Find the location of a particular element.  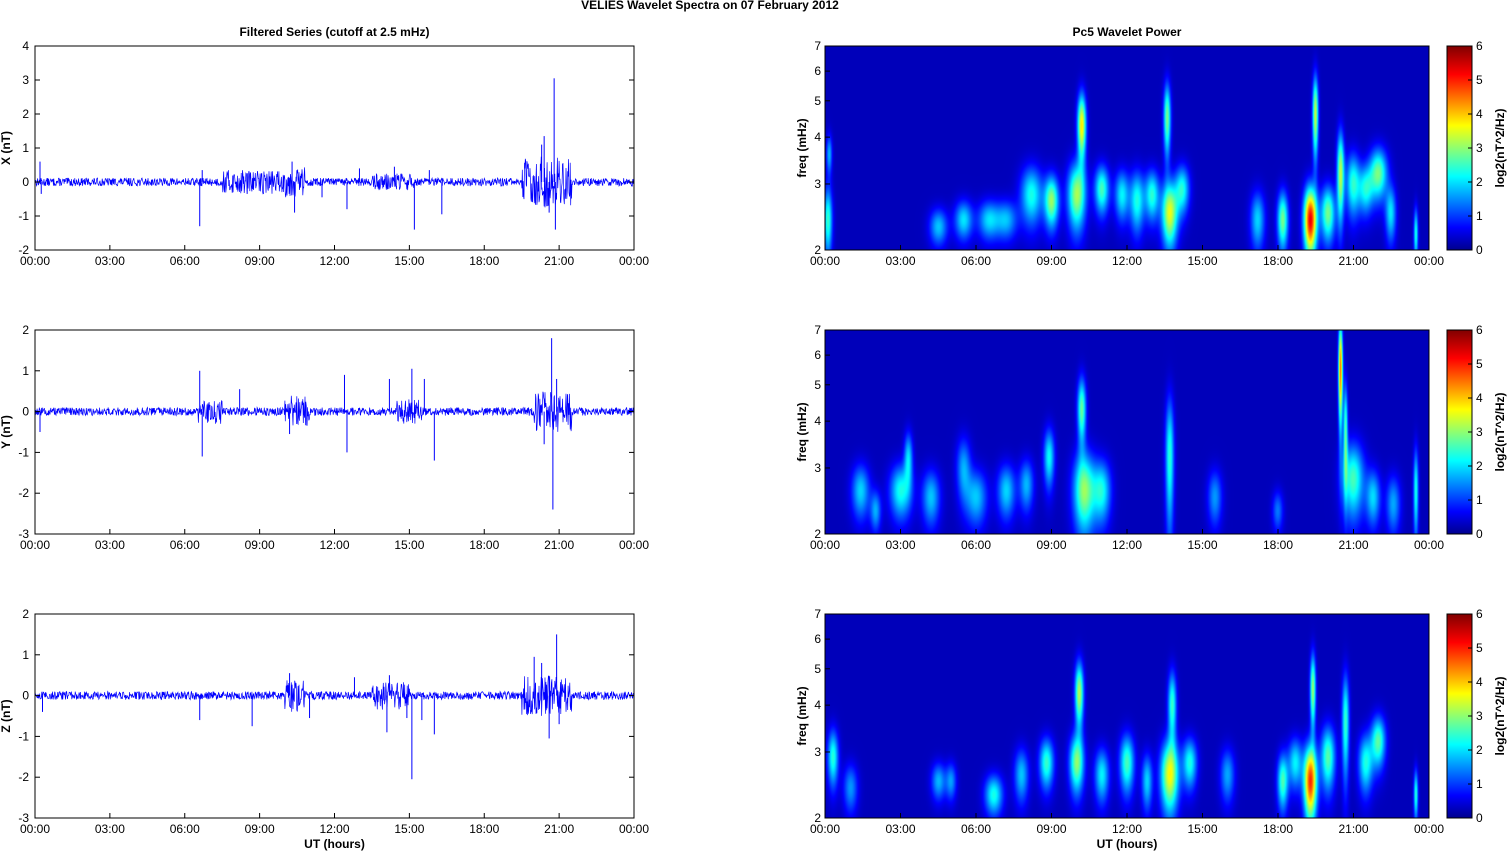

colorbar-tick-label: 1 is located at coordinates (1479, 216).